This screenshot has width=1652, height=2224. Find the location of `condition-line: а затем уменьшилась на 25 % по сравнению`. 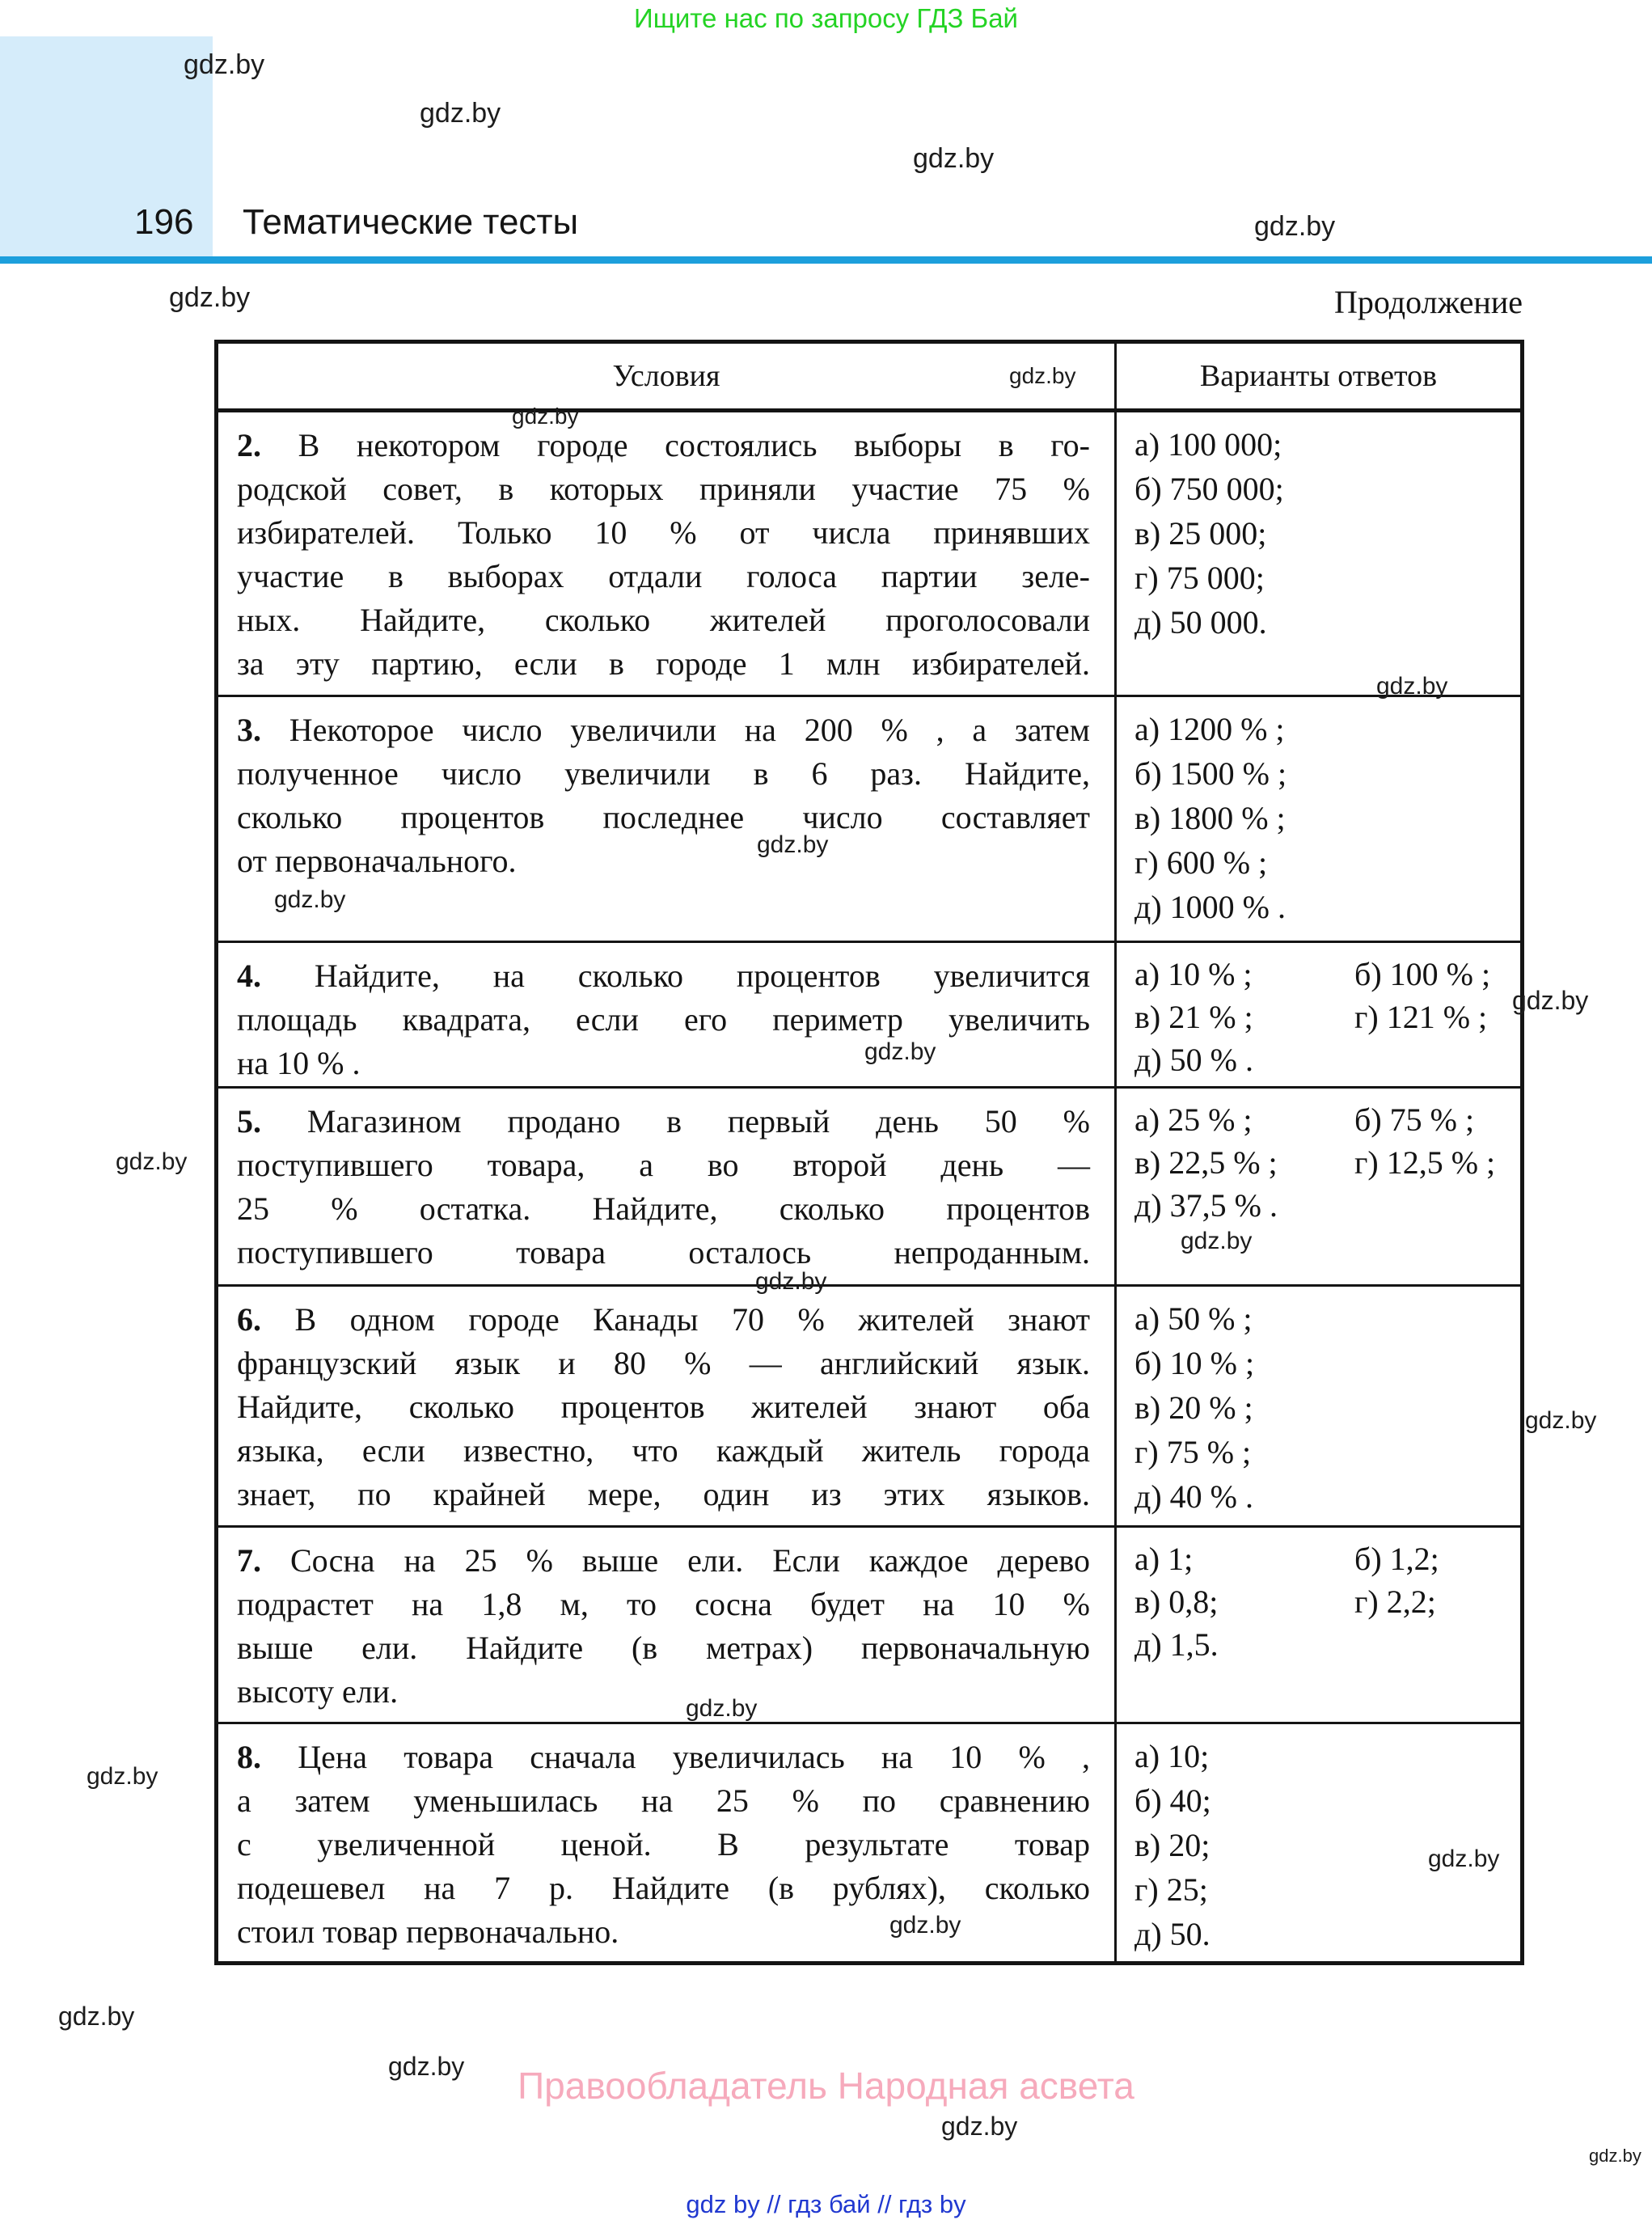

condition-line: а затем уменьшилась на 25 % по сравнению is located at coordinates (663, 1800).